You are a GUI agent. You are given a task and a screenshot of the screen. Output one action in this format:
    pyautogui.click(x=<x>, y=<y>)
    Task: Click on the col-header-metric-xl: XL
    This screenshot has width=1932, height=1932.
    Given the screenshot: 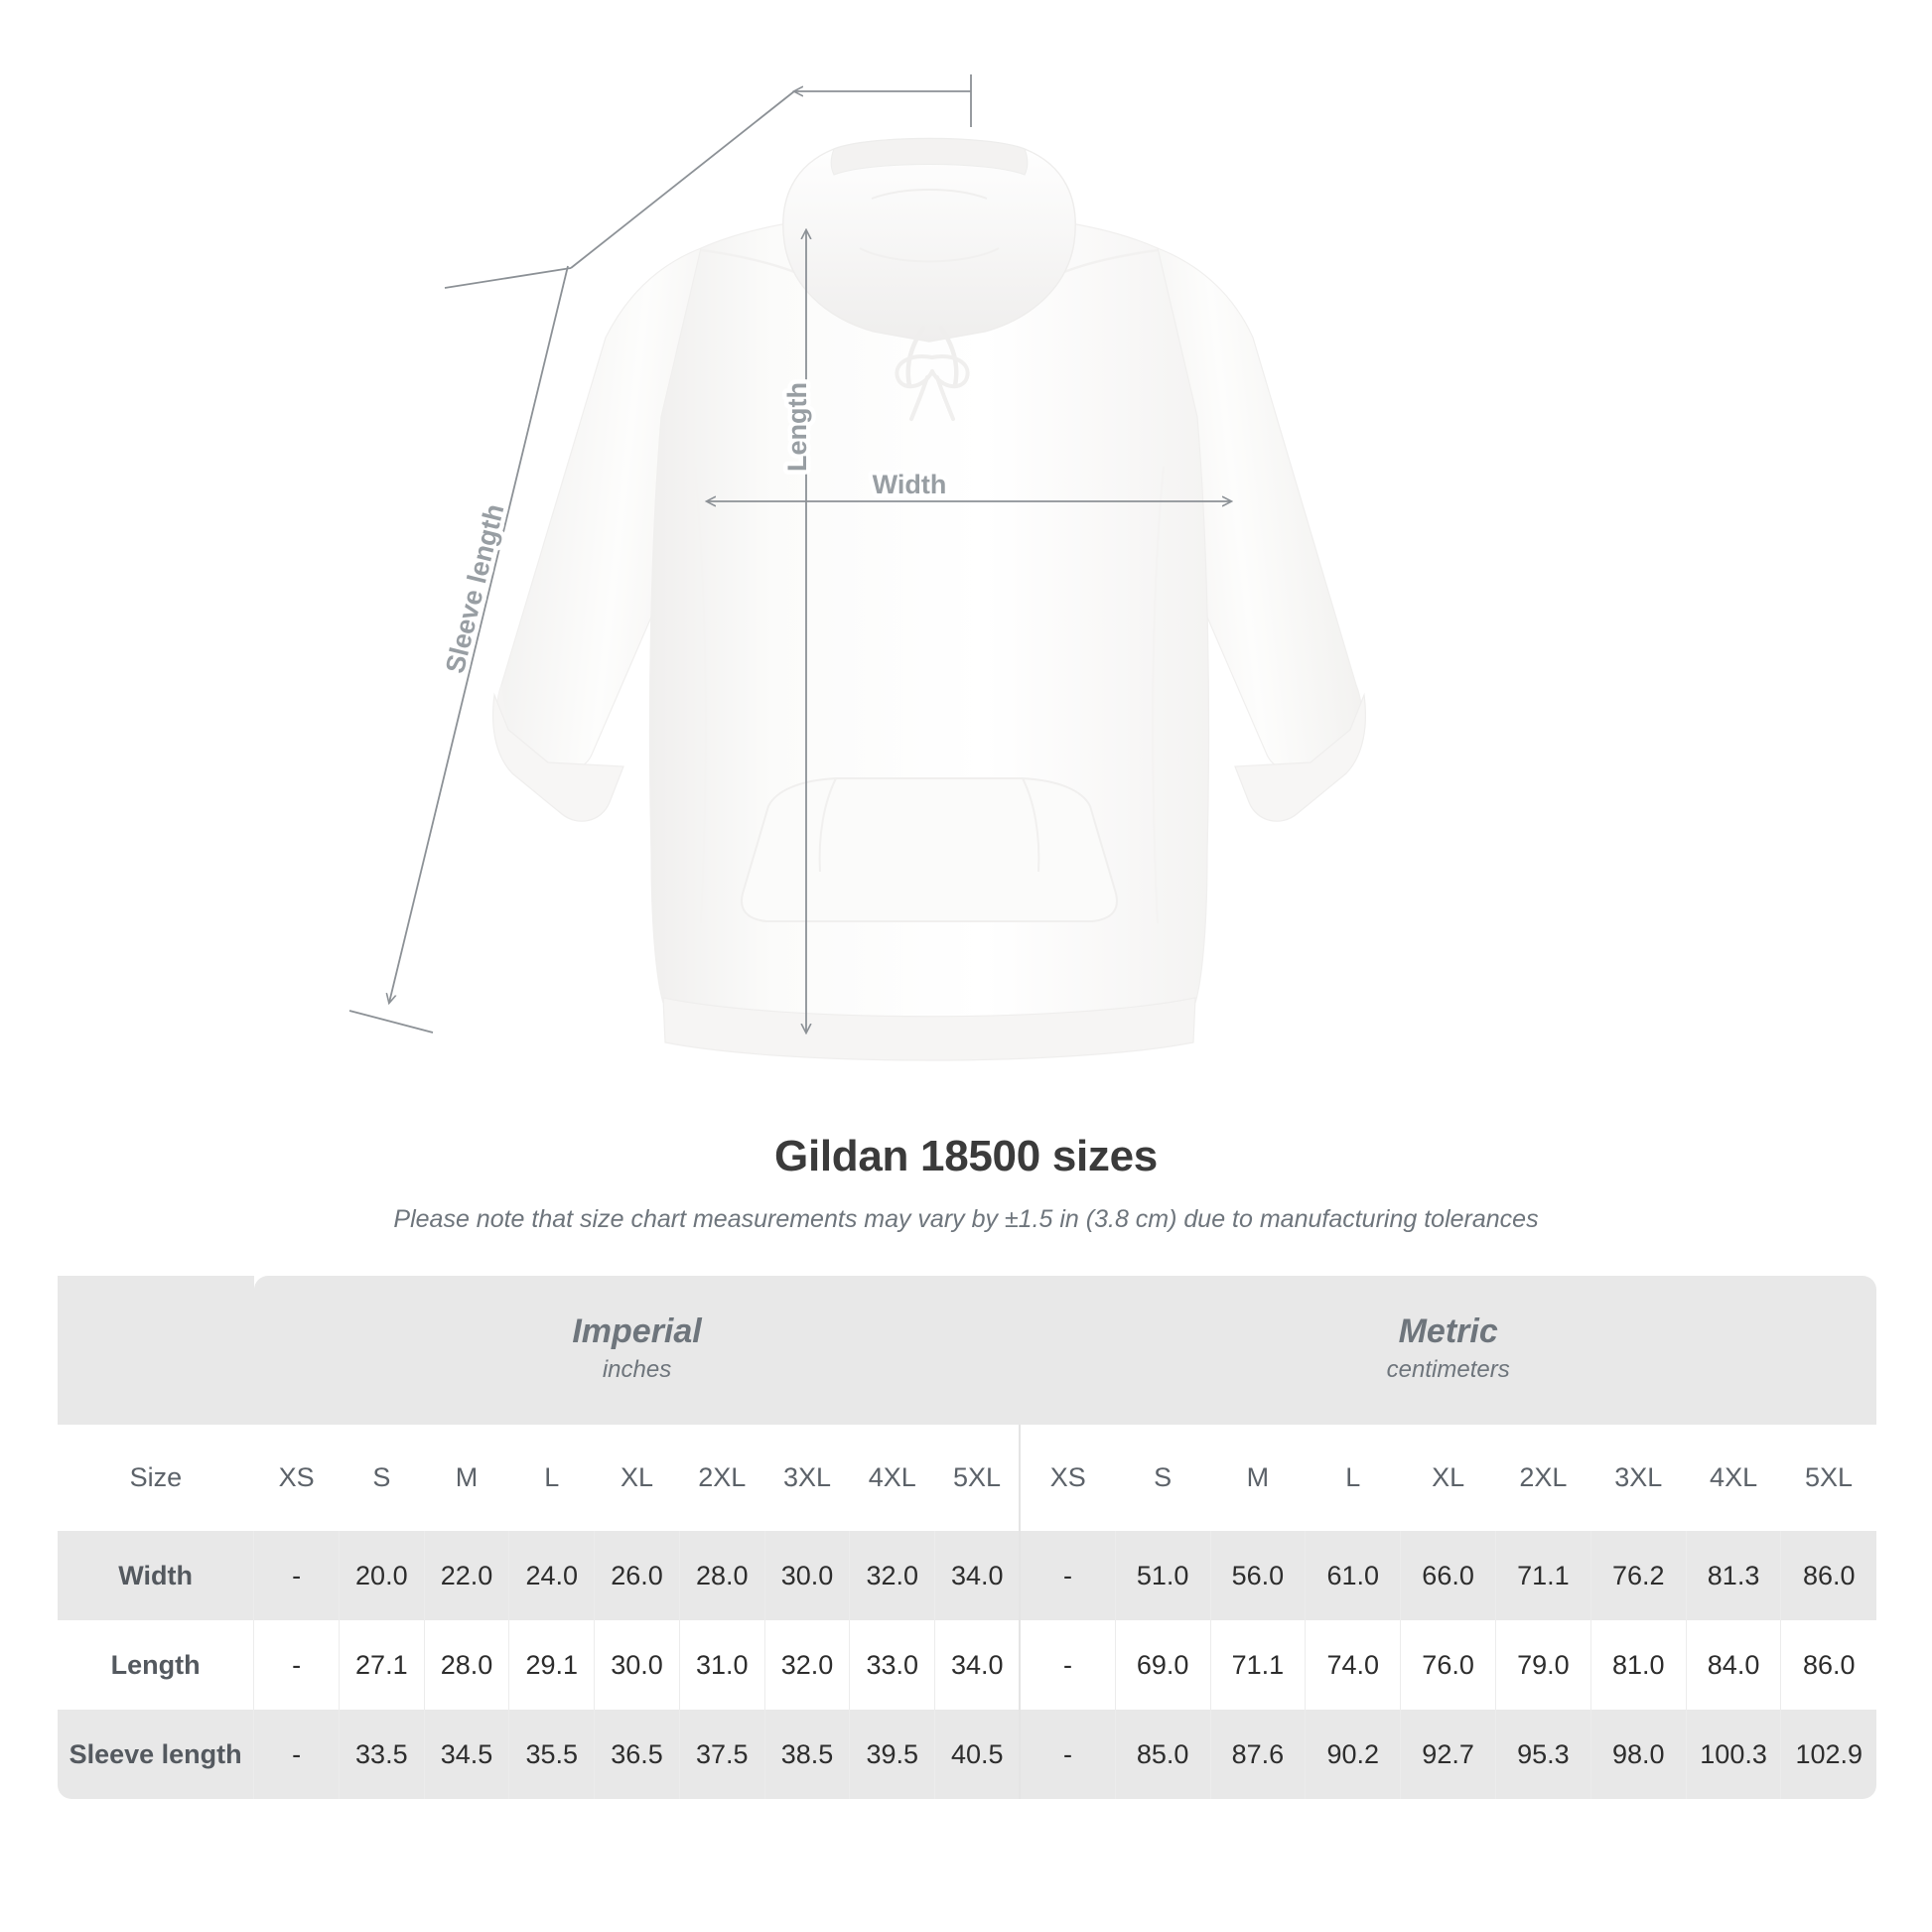 What is the action you would take?
    pyautogui.click(x=1448, y=1478)
    